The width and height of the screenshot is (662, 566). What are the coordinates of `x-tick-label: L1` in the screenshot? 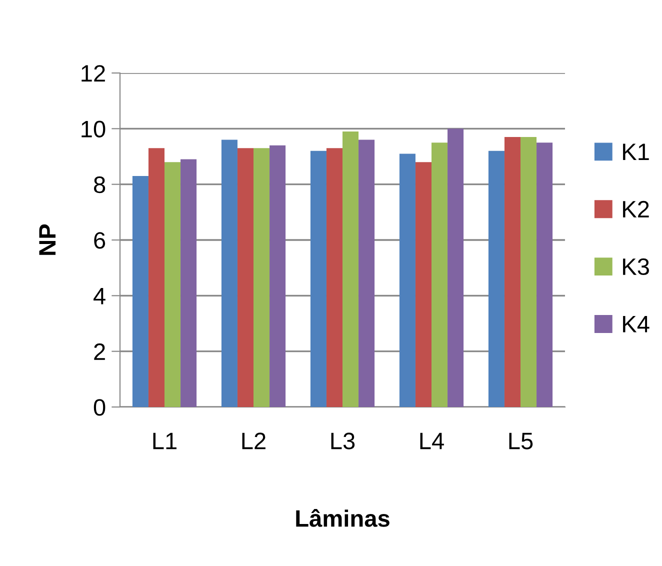 It's located at (164, 441).